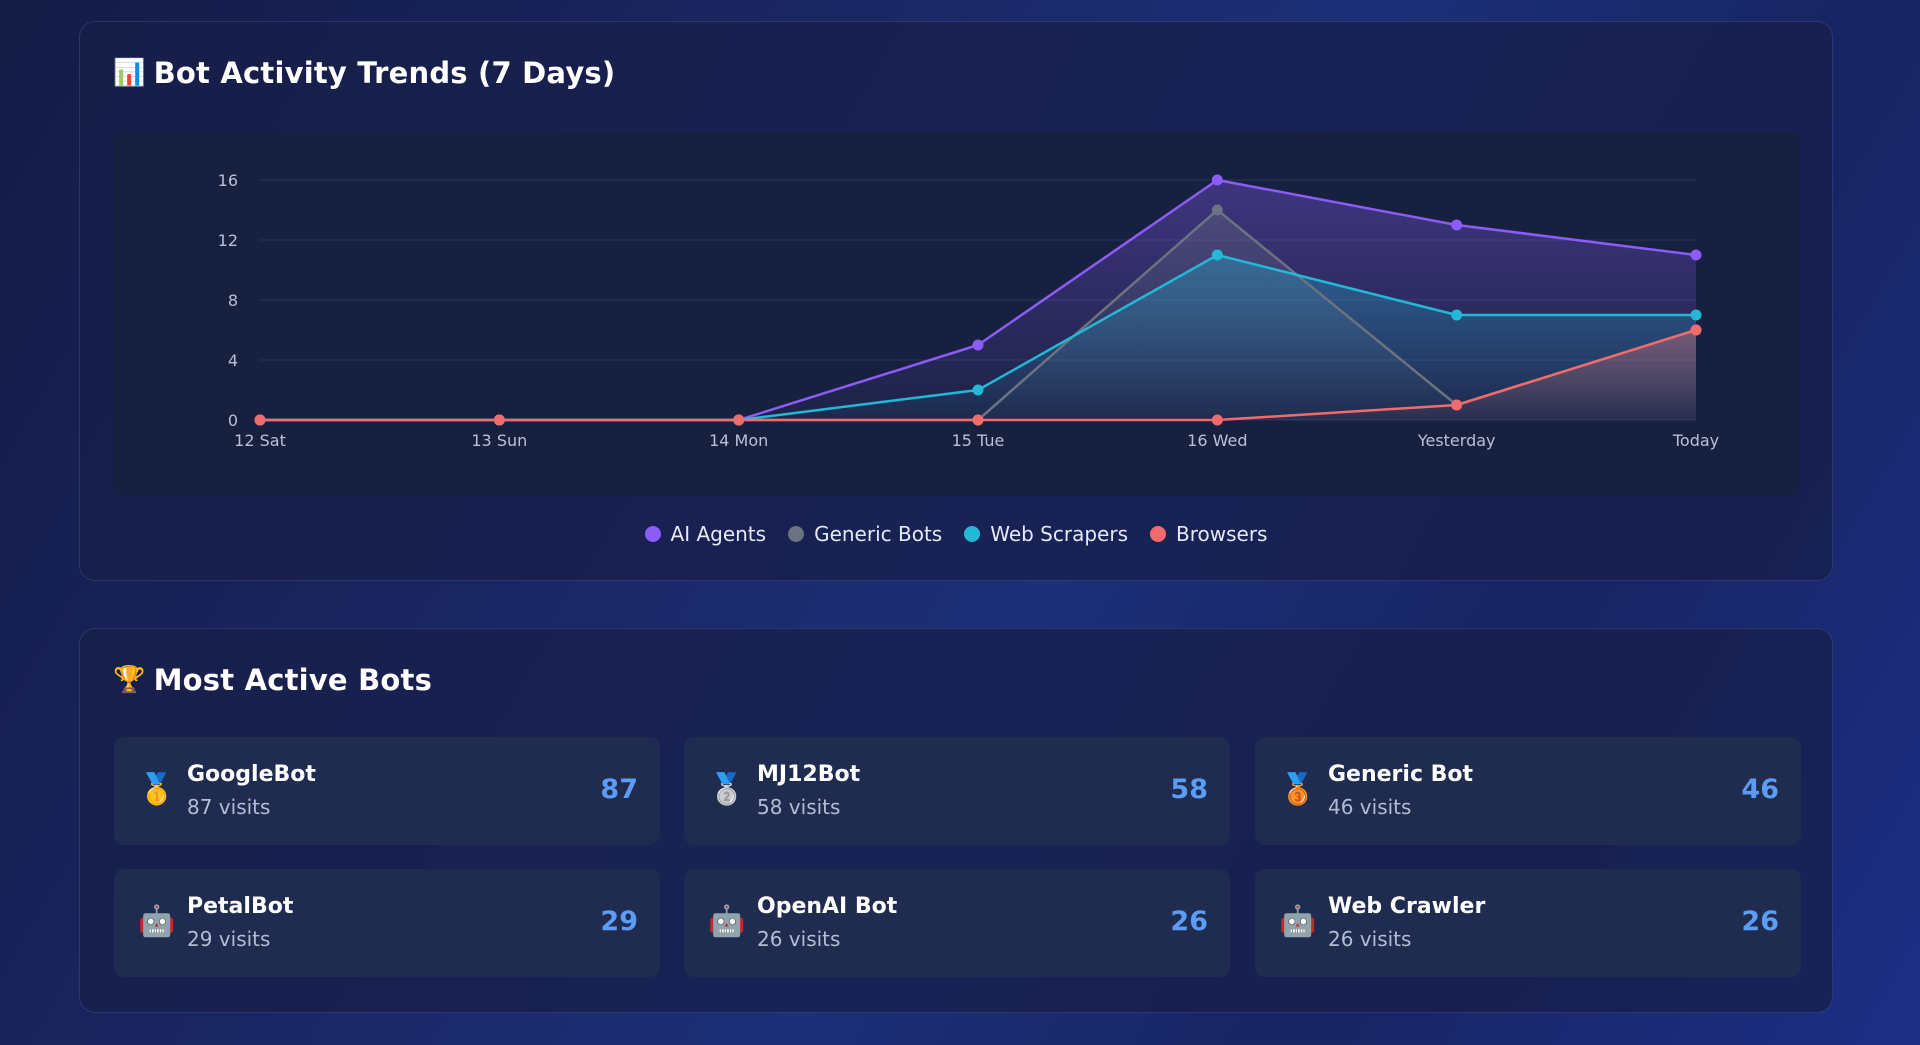 Image resolution: width=1920 pixels, height=1045 pixels. Describe the element at coordinates (233, 420) in the screenshot. I see `y-tick-label: 0` at that location.